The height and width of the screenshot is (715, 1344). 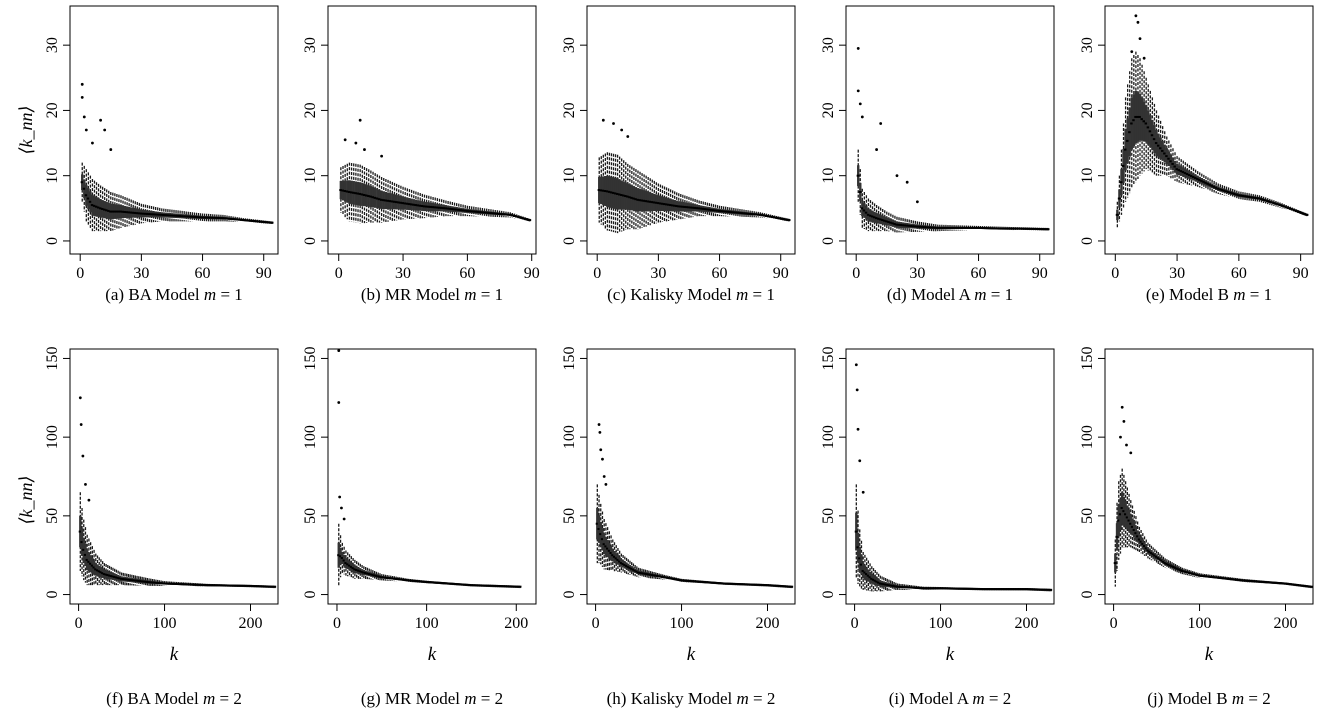 What do you see at coordinates (950, 294) in the screenshot?
I see `panel-caption: (d) Model A m = 1` at bounding box center [950, 294].